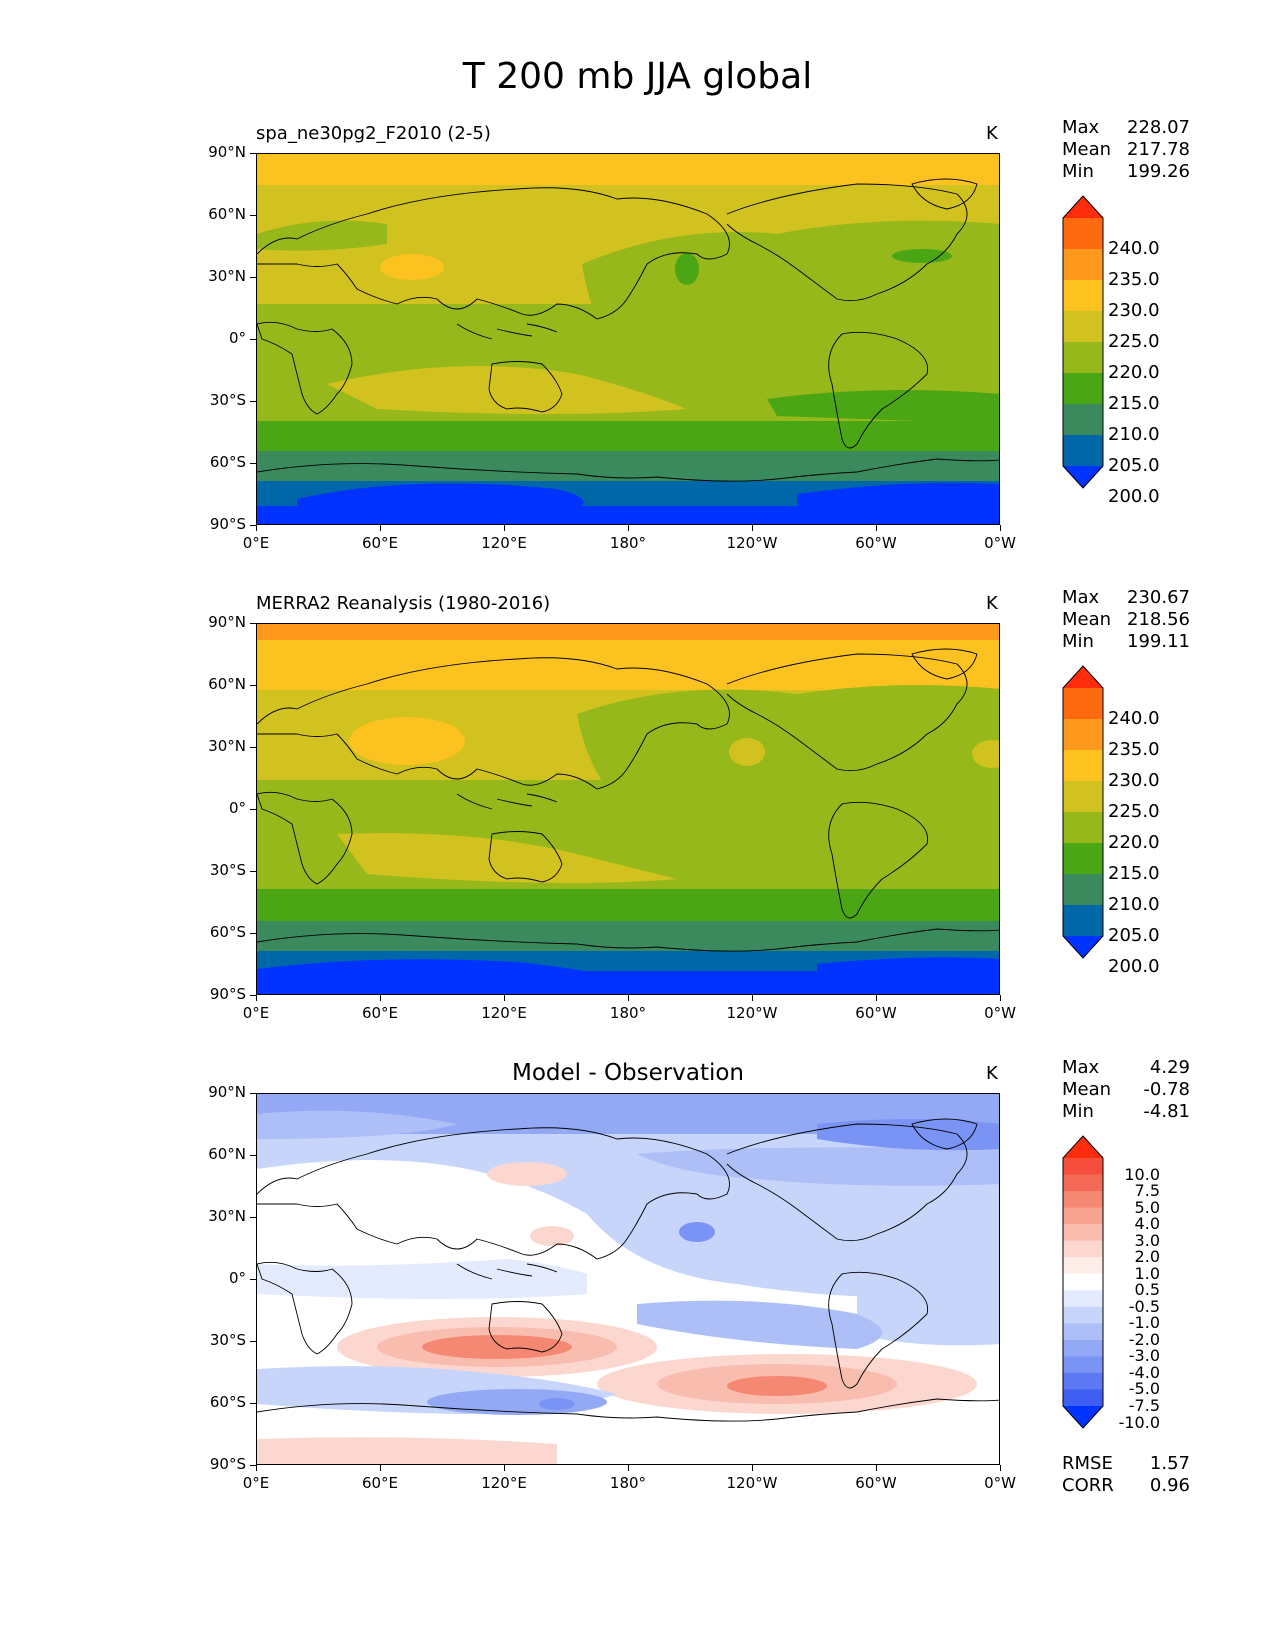 Image resolution: width=1275 pixels, height=1650 pixels. What do you see at coordinates (1147, 1273) in the screenshot?
I see `colorbar-tick-label: 1.0` at bounding box center [1147, 1273].